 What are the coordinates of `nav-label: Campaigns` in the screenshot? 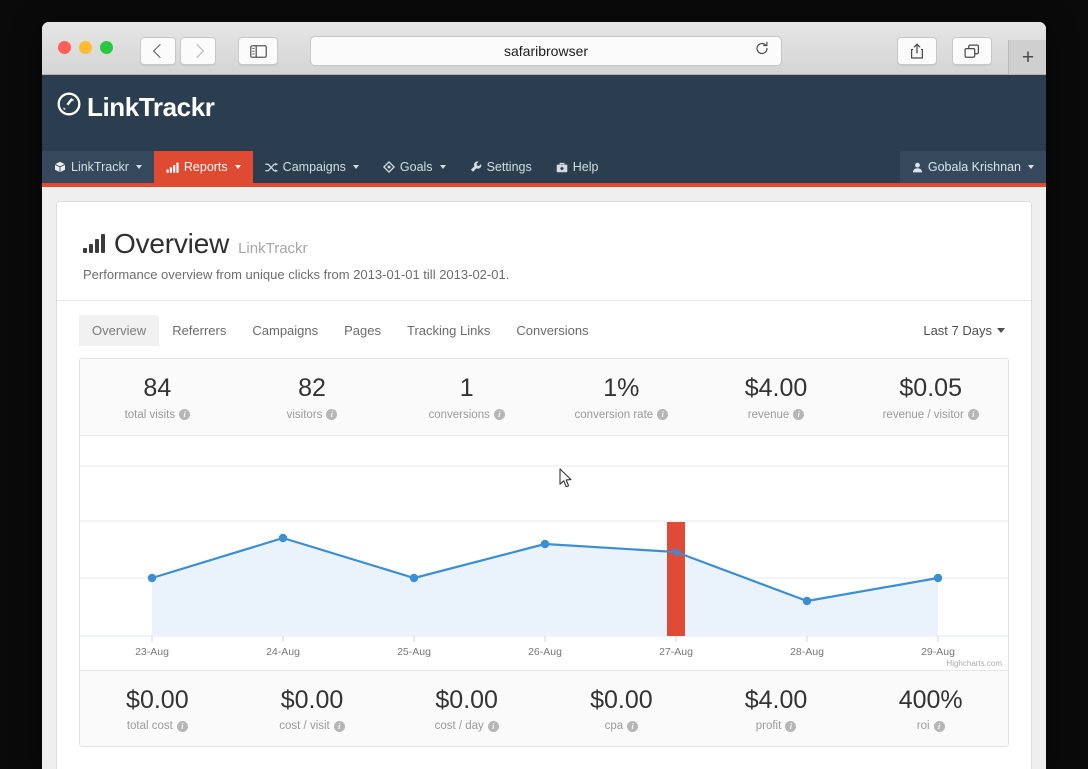 It's located at (314, 167).